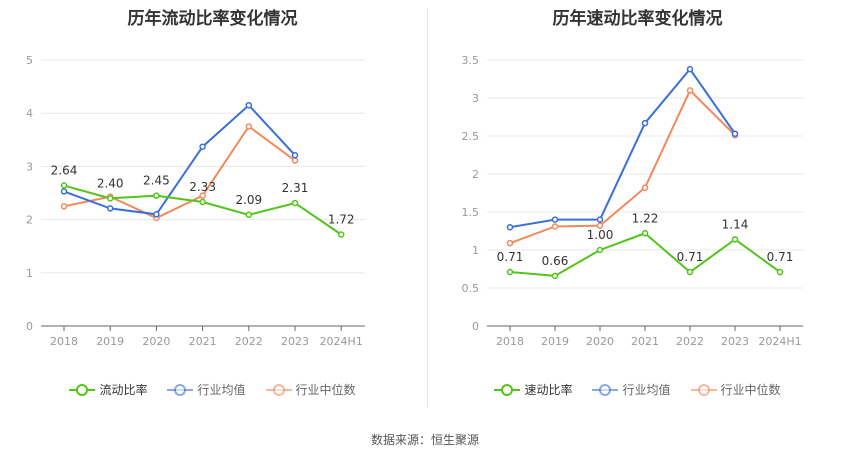 This screenshot has width=850, height=459. Describe the element at coordinates (600, 235) in the screenshot. I see `data-label: 1.00` at that location.